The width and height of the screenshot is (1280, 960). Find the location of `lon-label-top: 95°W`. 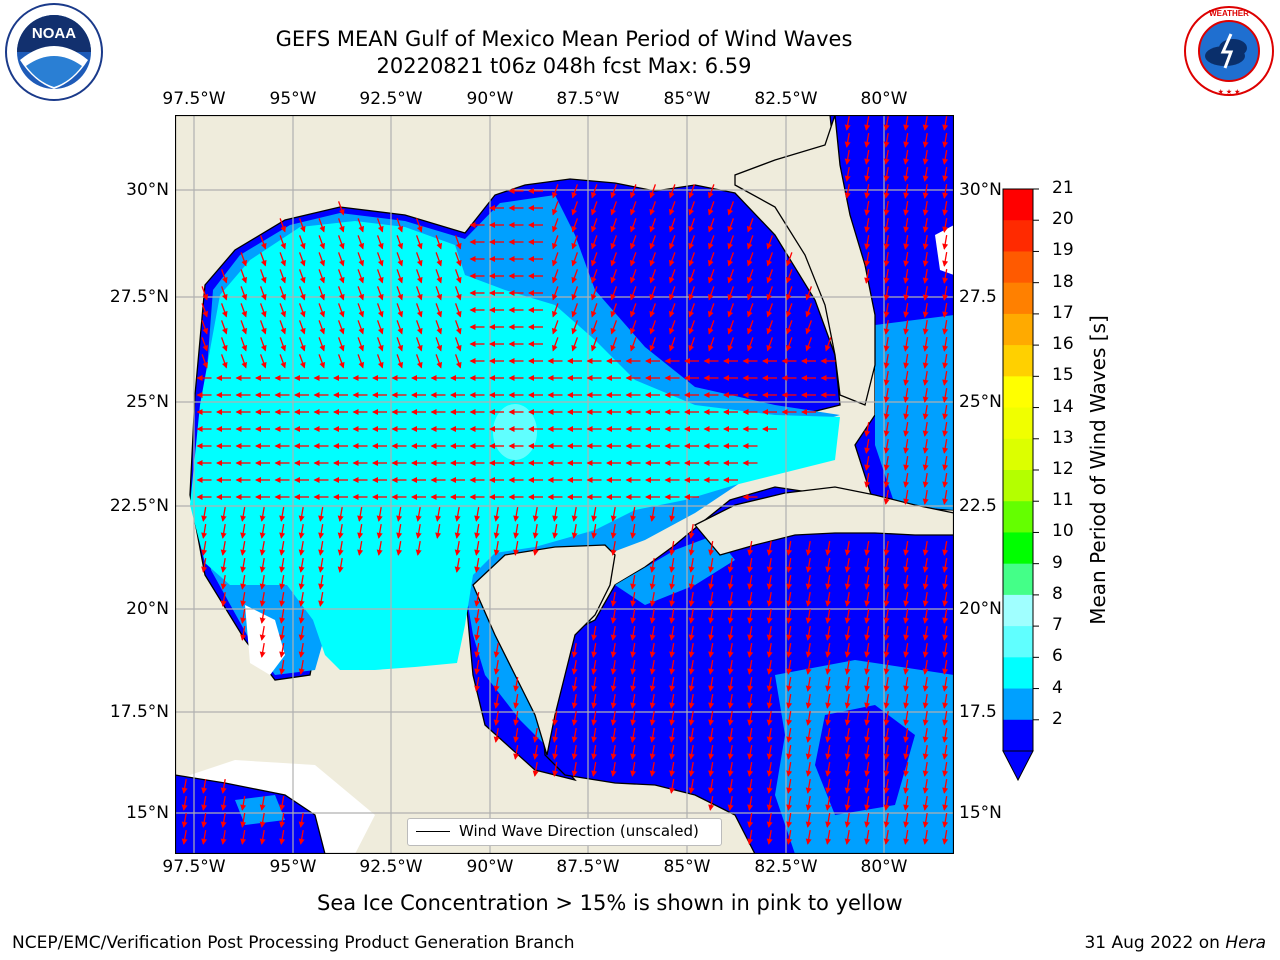

lon-label-top: 95°W is located at coordinates (293, 99).